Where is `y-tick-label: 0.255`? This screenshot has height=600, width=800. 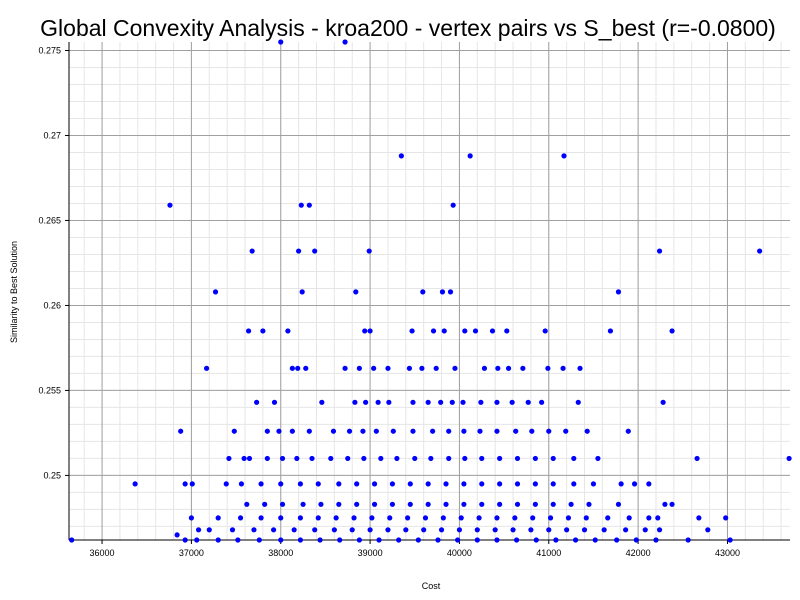 y-tick-label: 0.255 is located at coordinates (49, 390).